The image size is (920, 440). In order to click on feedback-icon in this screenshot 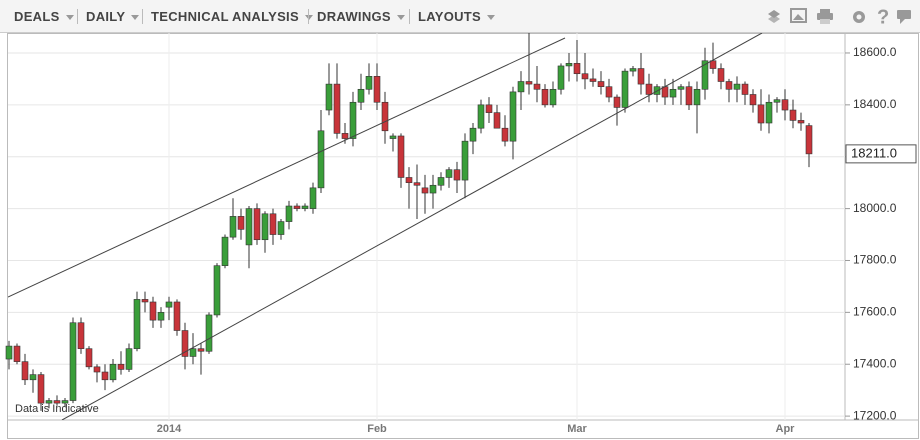, I will do `click(904, 14)`.